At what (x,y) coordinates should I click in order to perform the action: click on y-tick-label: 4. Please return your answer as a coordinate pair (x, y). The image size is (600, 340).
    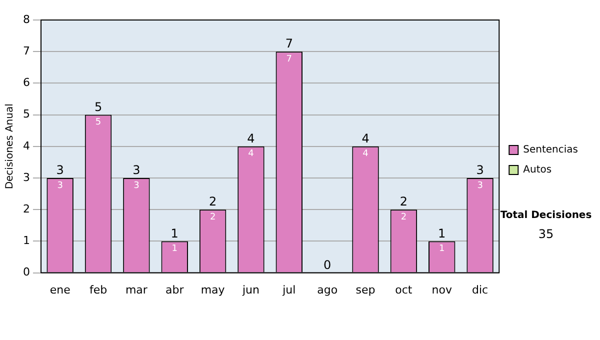
    Looking at the image, I should click on (26, 145).